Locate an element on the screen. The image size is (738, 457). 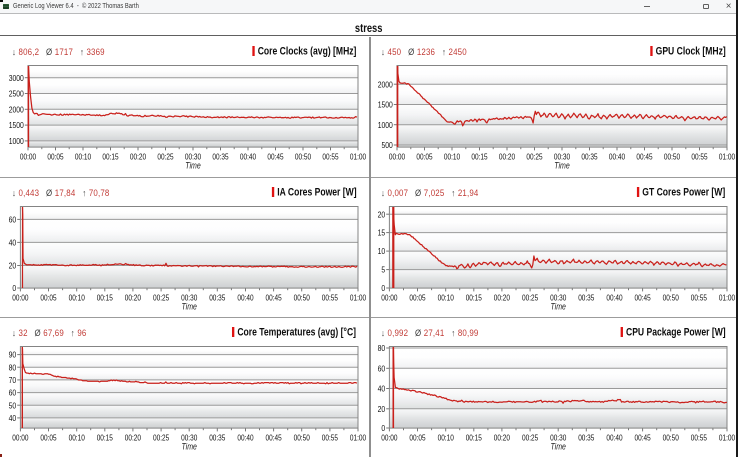
svg-text: 90 is located at coordinates (13, 354).